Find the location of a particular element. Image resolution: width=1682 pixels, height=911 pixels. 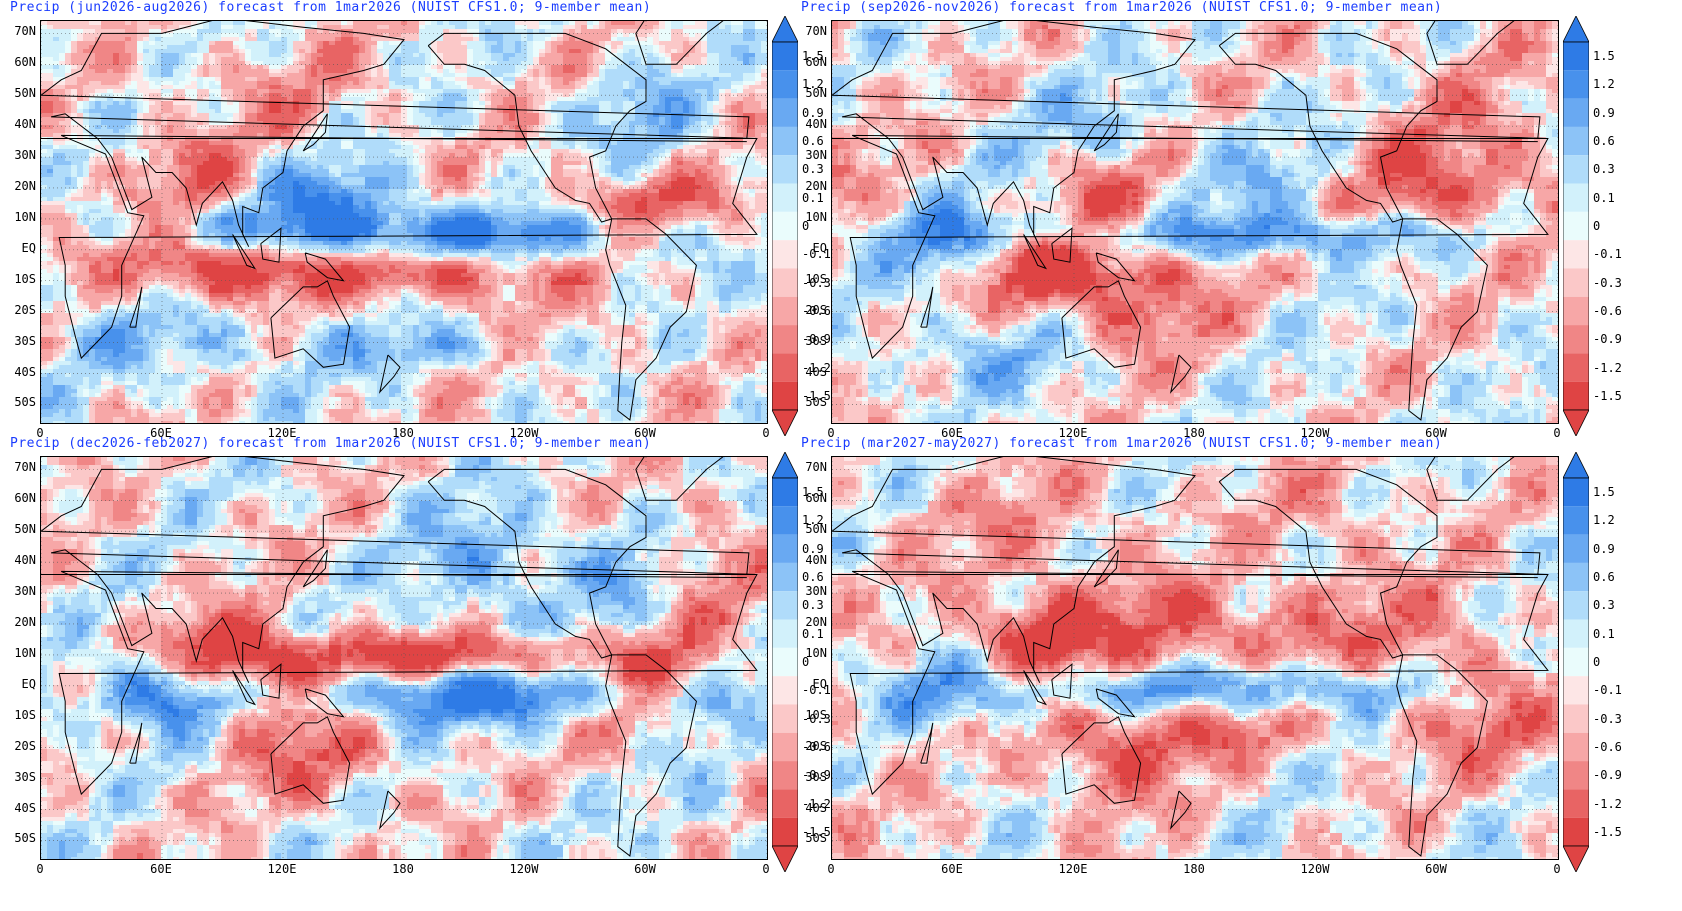

lat-tick-label: 20N is located at coordinates (19, 622).